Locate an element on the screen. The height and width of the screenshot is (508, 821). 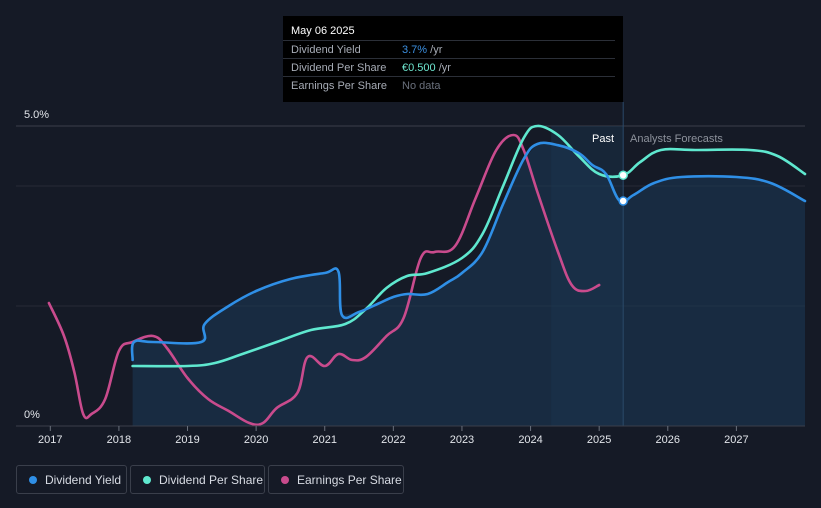
dividend-per-share-value: €0.500 is located at coordinates (419, 68).